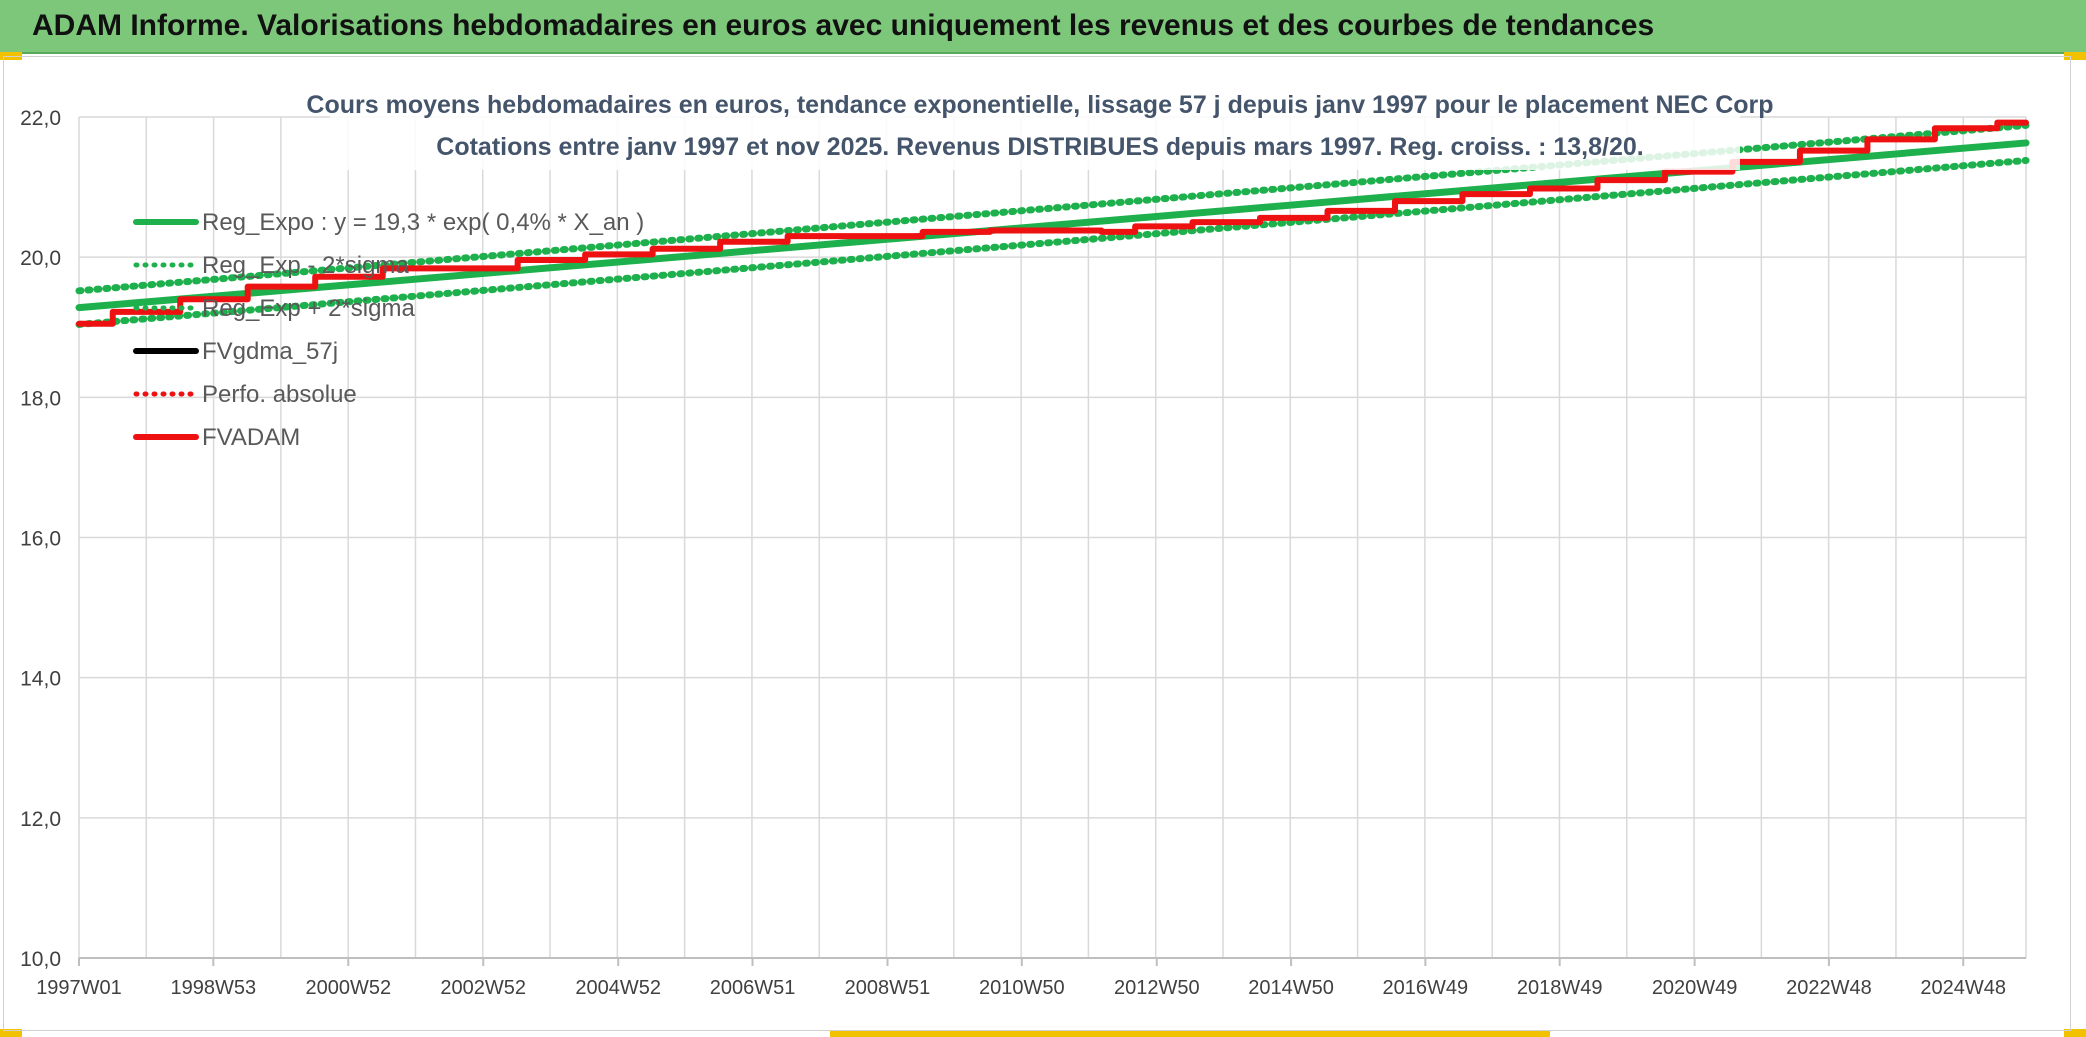 The image size is (2086, 1037). Describe the element at coordinates (1963, 988) in the screenshot. I see `x-tick-label: 2024W48` at that location.